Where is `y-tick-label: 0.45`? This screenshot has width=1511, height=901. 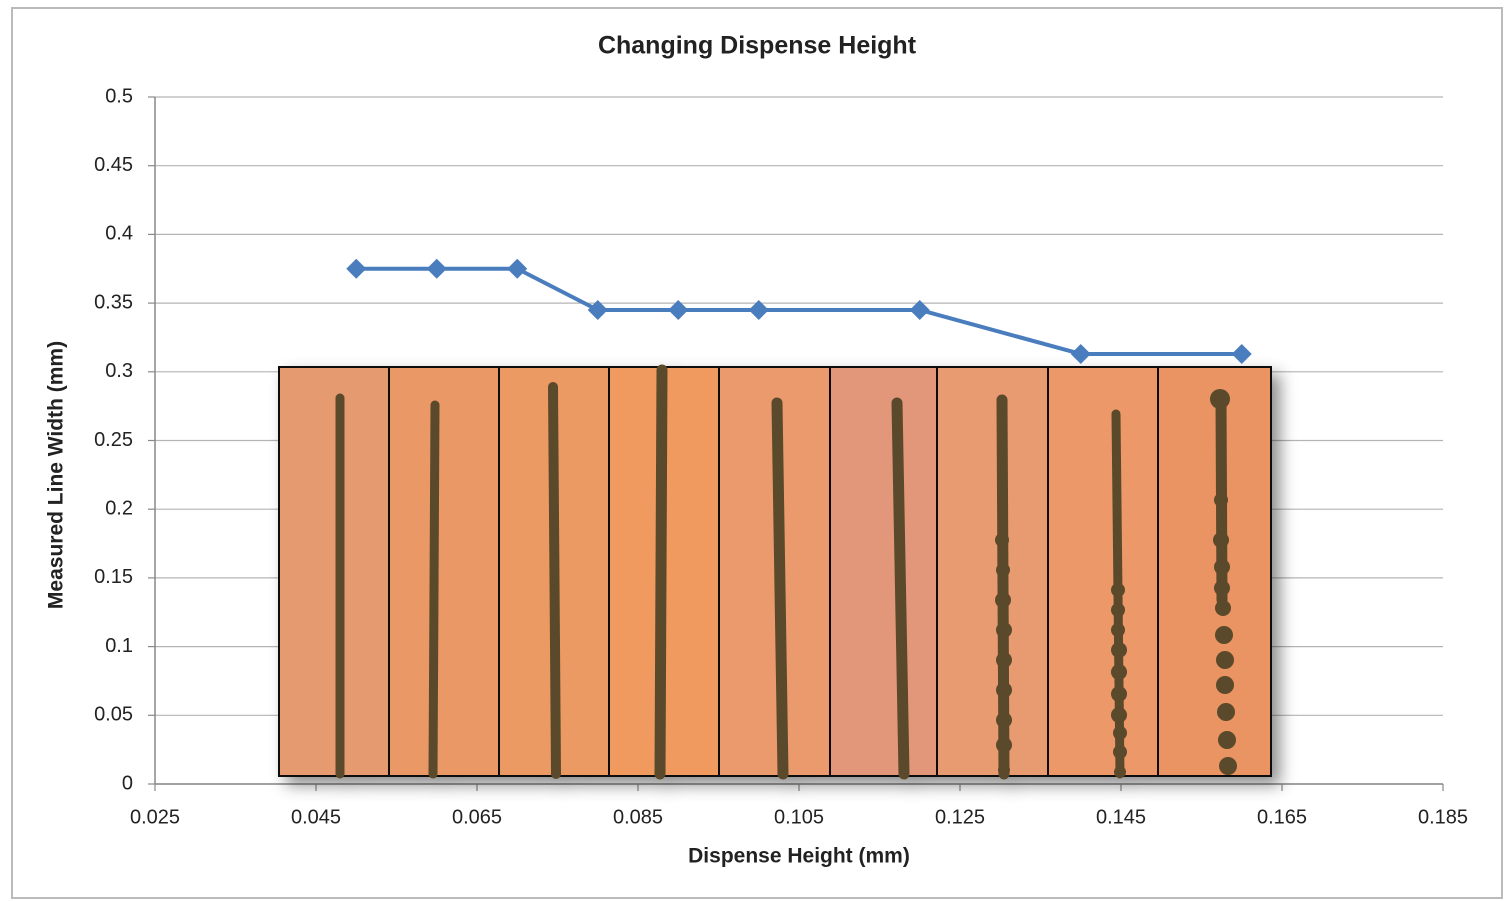
y-tick-label: 0.45 is located at coordinates (113, 165).